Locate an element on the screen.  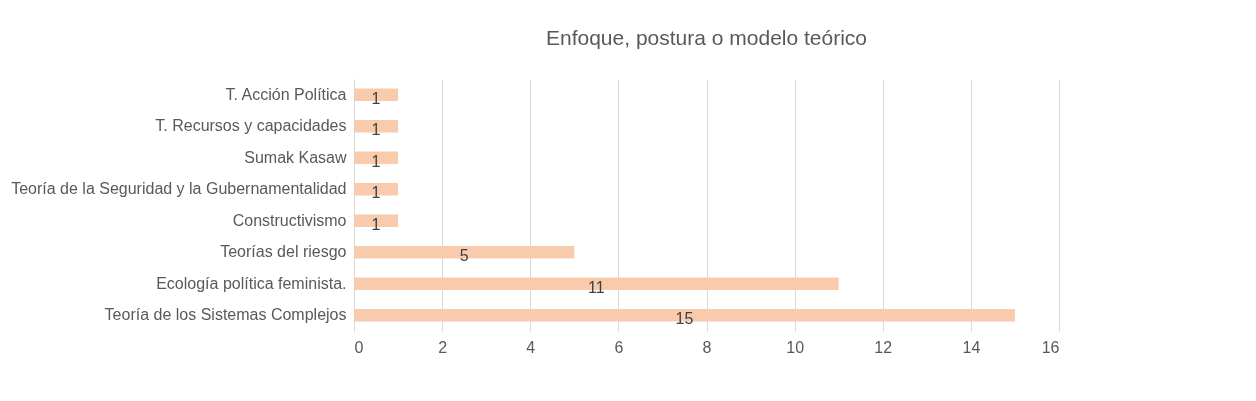
x-tick-label: 10 is located at coordinates (795, 347).